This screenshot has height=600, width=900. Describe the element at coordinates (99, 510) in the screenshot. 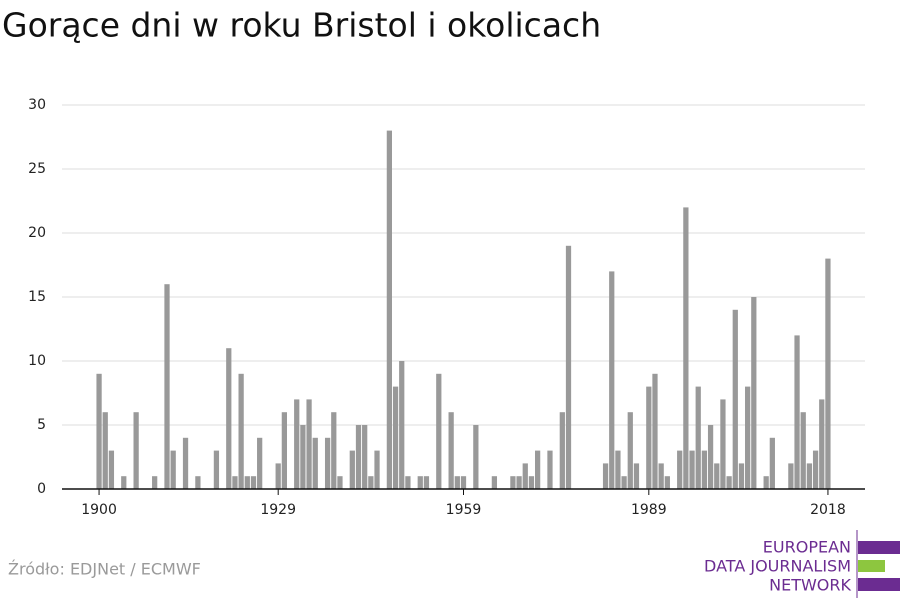

I see `x-tick-label: 1900` at that location.